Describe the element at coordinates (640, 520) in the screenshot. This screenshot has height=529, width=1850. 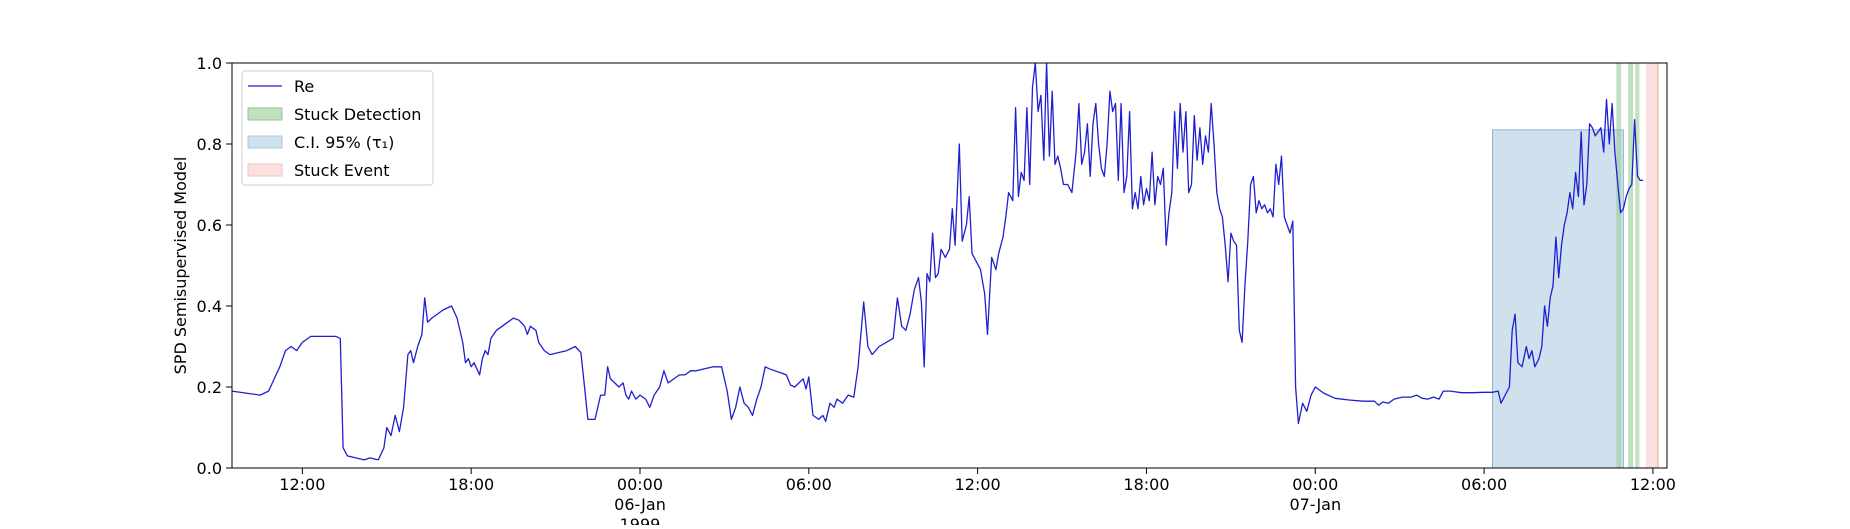
I see `x-tick-year-label: 1999` at that location.